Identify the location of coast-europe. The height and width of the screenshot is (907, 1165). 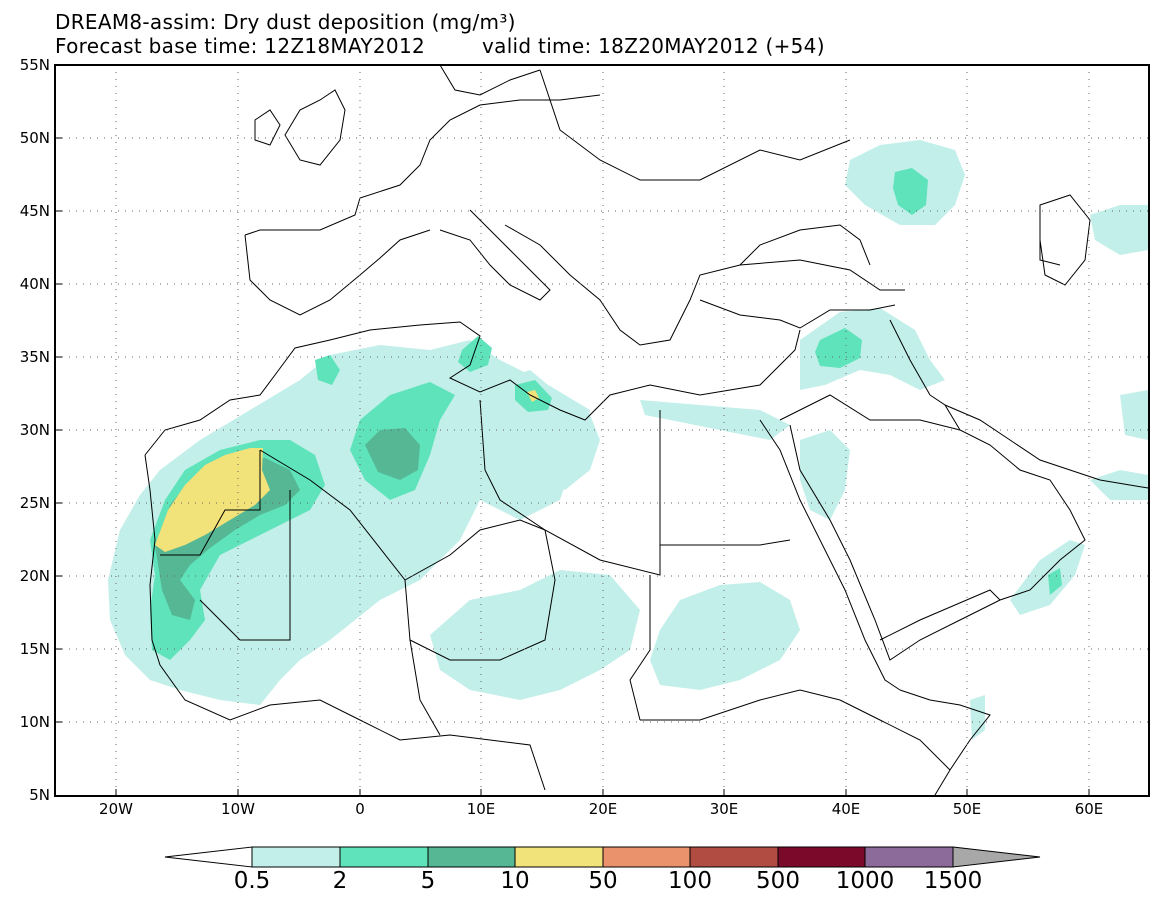
(422, 165).